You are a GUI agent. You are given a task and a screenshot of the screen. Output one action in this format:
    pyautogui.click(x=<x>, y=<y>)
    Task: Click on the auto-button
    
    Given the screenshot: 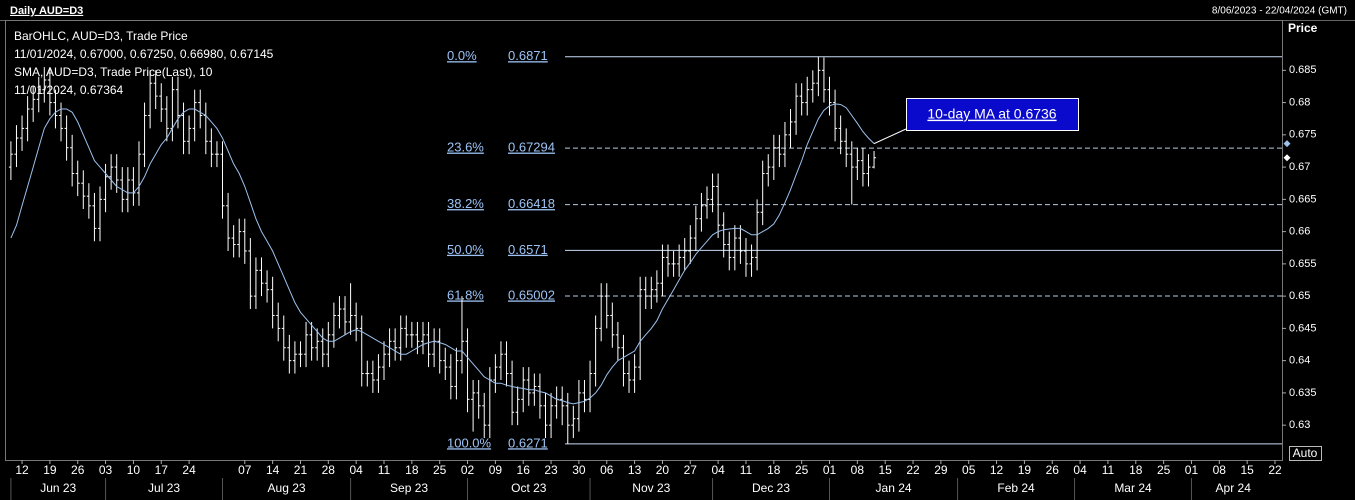 What is the action you would take?
    pyautogui.click(x=1305, y=453)
    